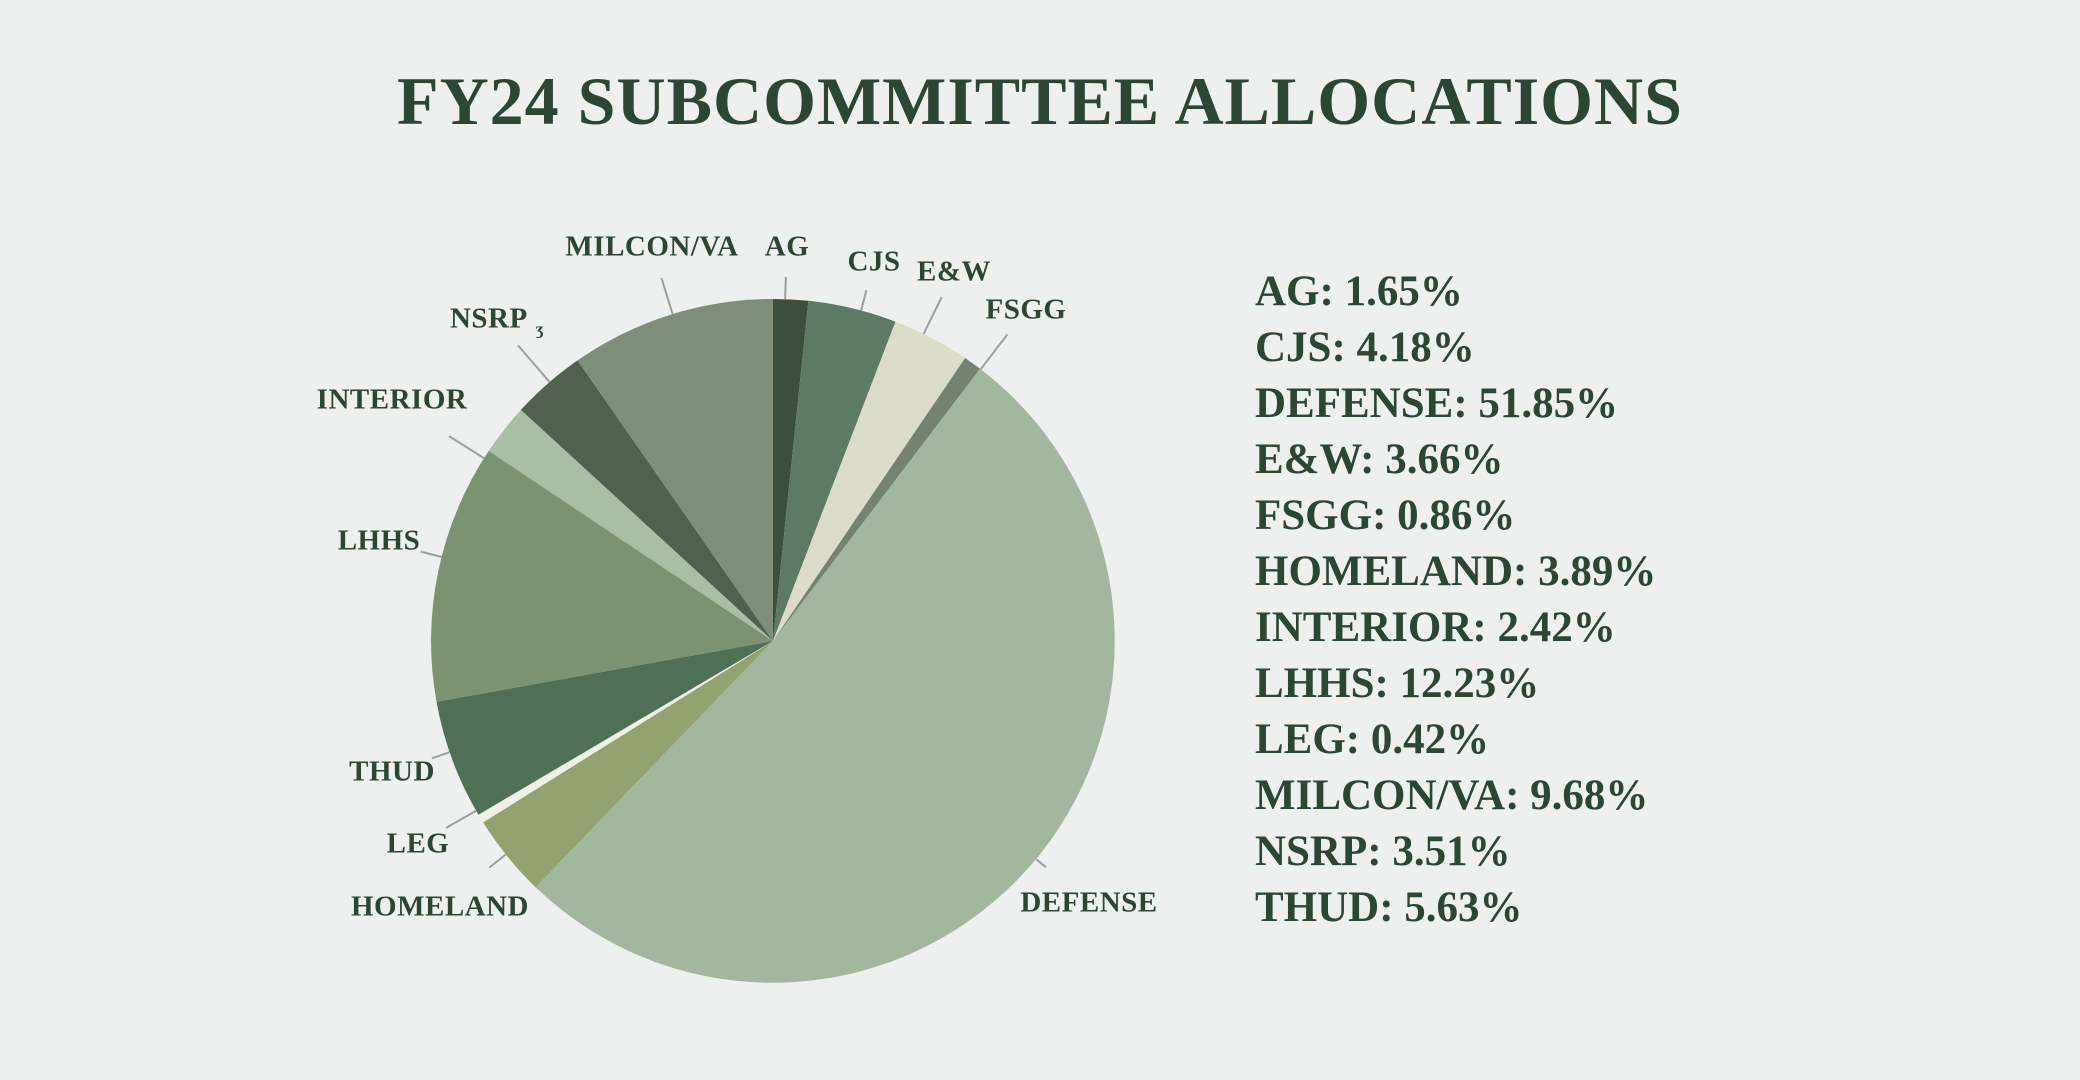 The height and width of the screenshot is (1080, 2080). What do you see at coordinates (1452, 795) in the screenshot?
I see `legend-line: MILCON/VA: 9.68%` at bounding box center [1452, 795].